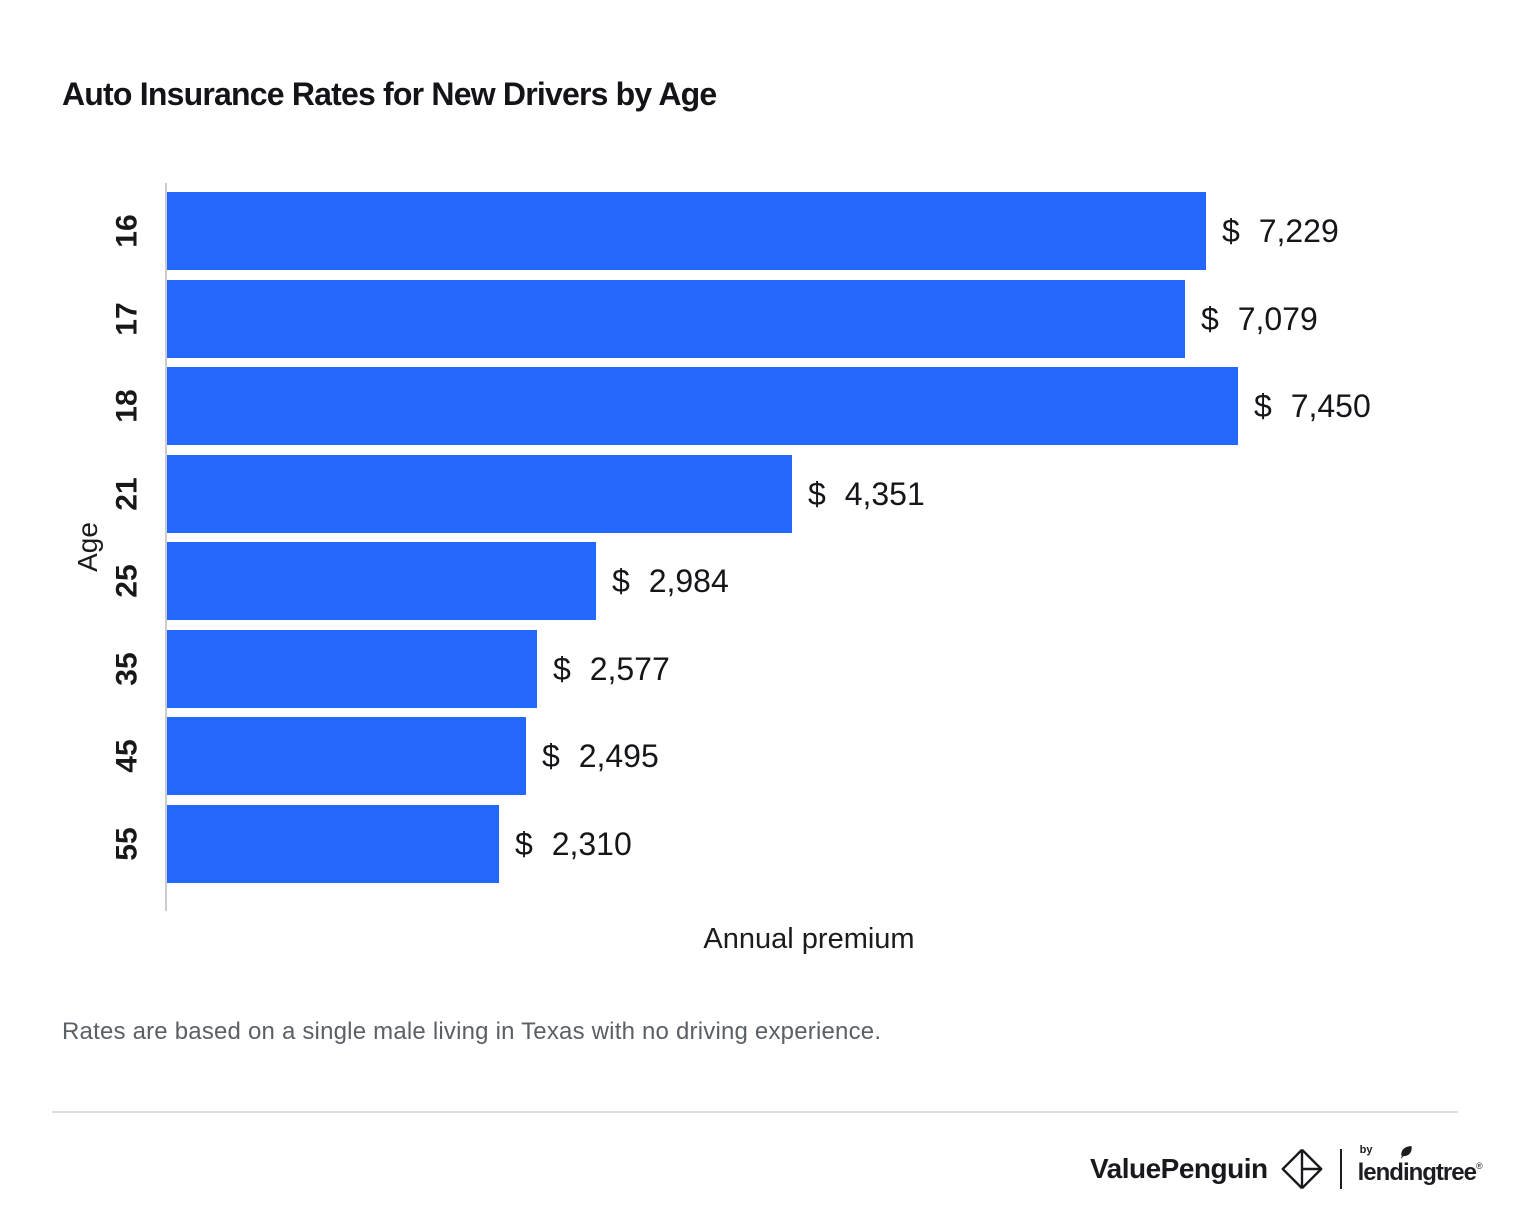  Describe the element at coordinates (166, 547) in the screenshot. I see `y-axis-line` at that location.